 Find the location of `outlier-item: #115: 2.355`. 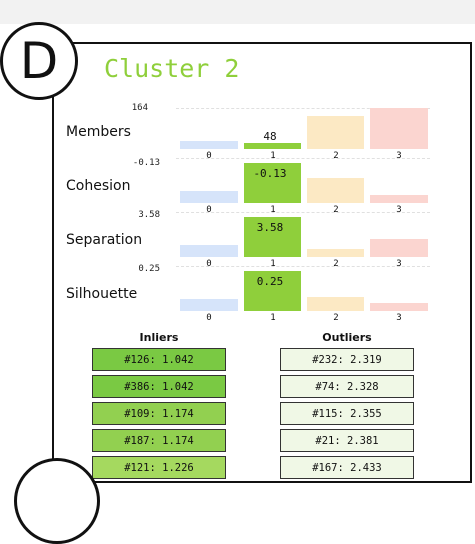

outlier-item: #115: 2.355 is located at coordinates (347, 413).